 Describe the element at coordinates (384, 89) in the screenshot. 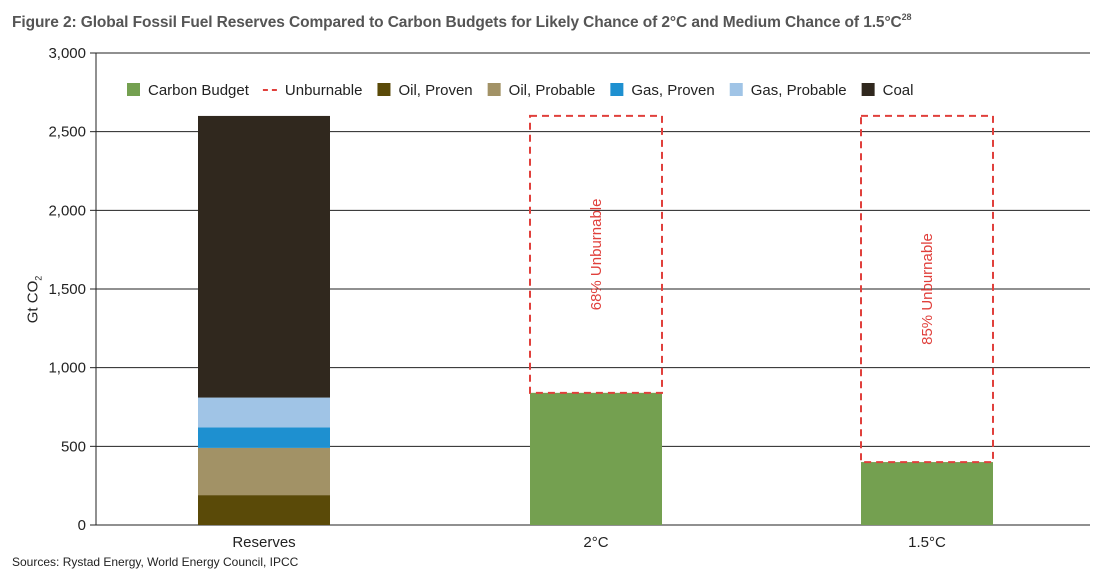

I see `legend-swatch-oil-proven` at that location.